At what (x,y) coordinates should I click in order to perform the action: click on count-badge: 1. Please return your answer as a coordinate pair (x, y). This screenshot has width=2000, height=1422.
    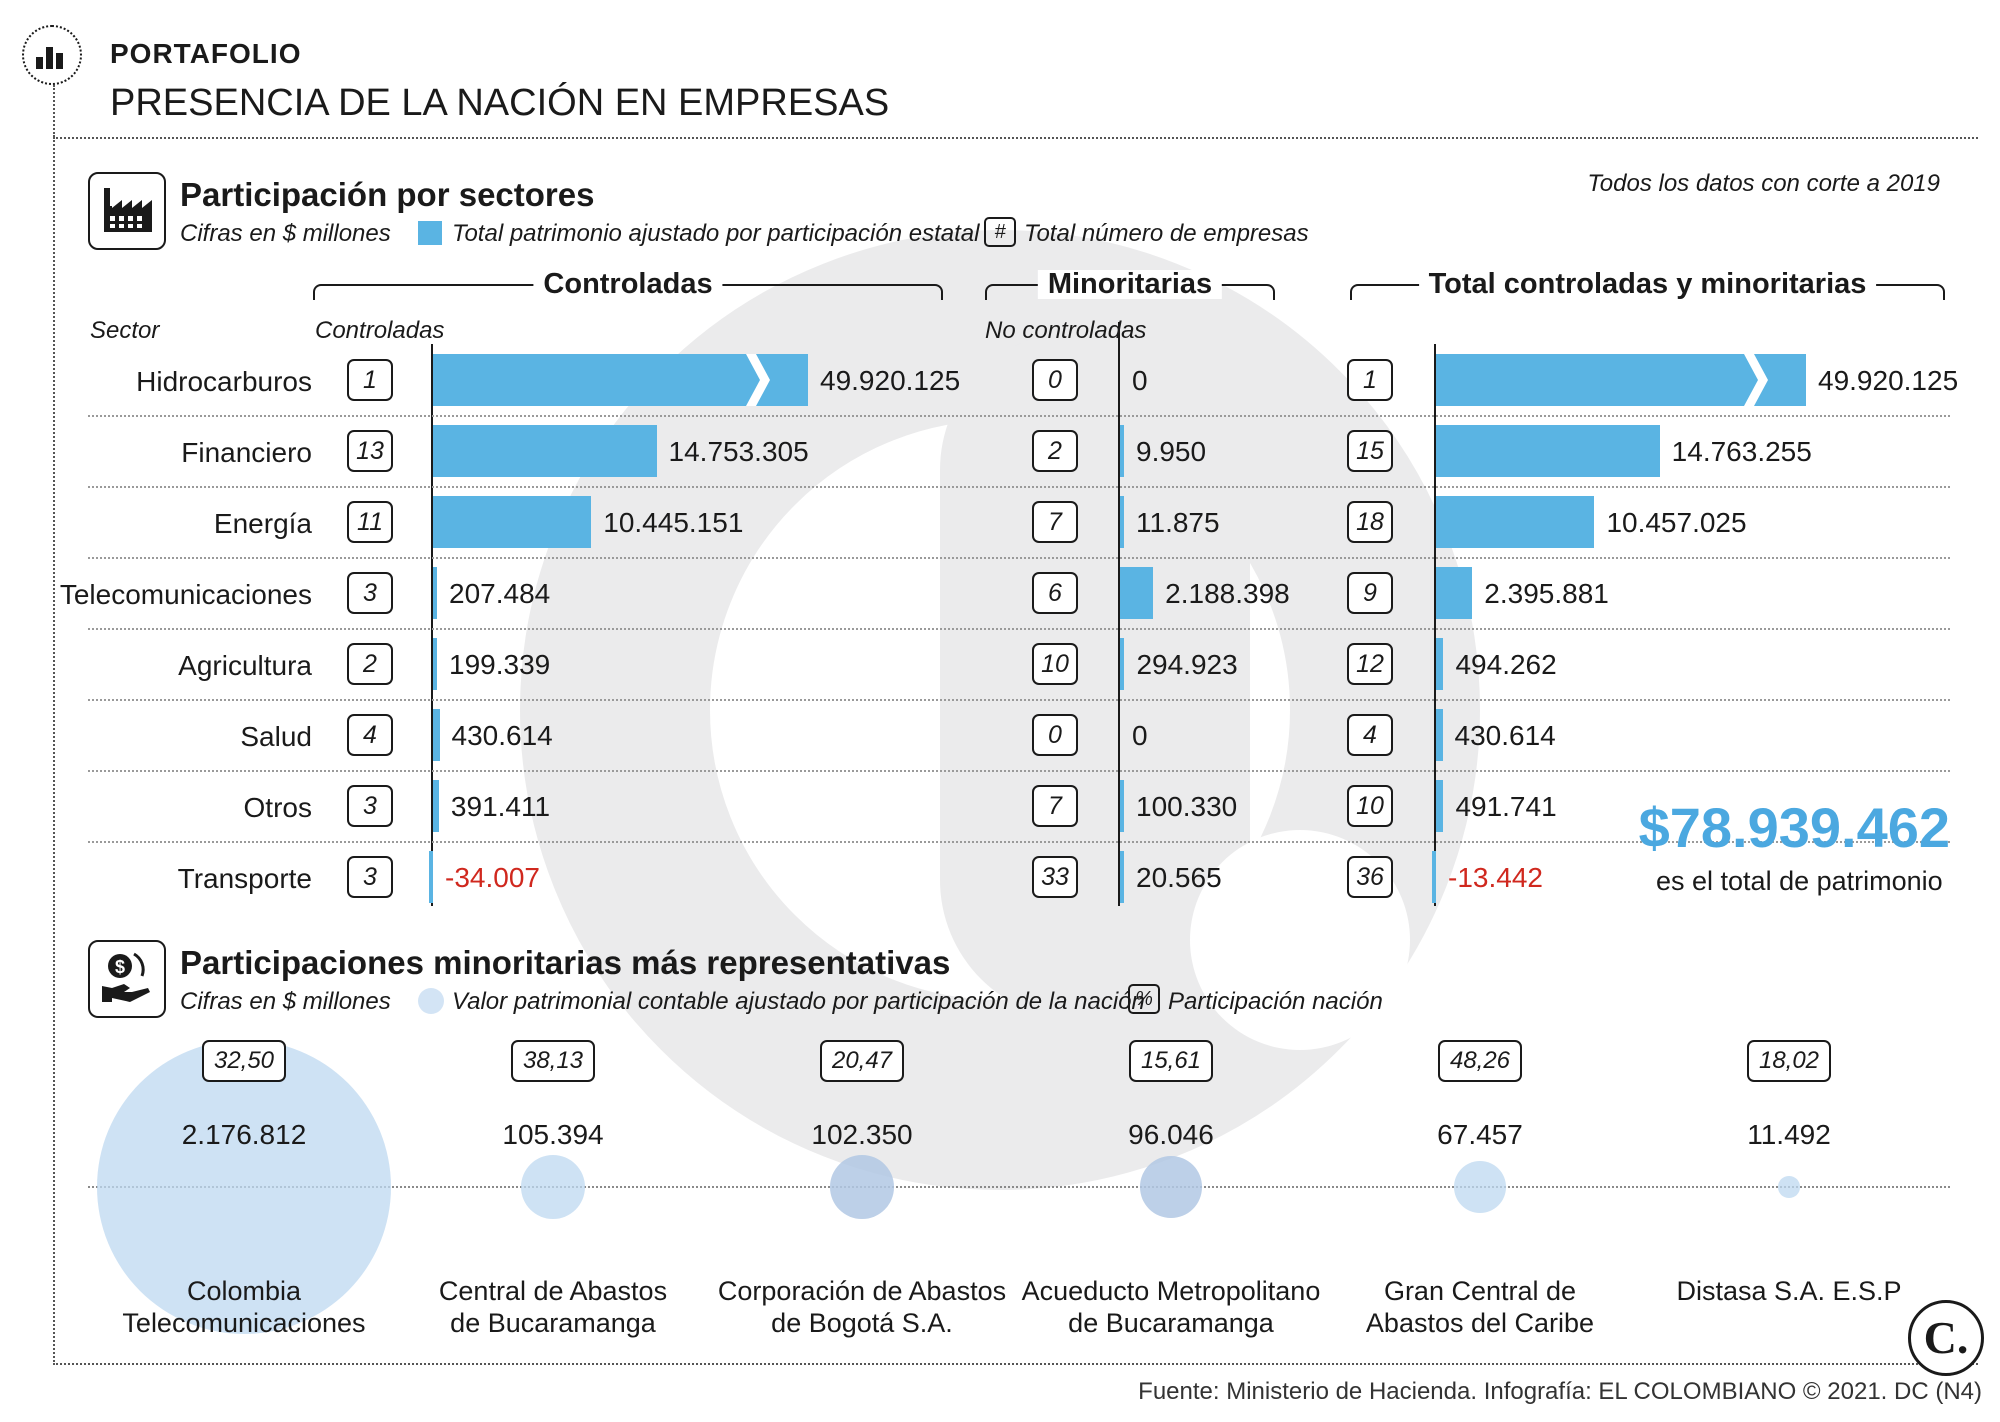
    Looking at the image, I should click on (370, 380).